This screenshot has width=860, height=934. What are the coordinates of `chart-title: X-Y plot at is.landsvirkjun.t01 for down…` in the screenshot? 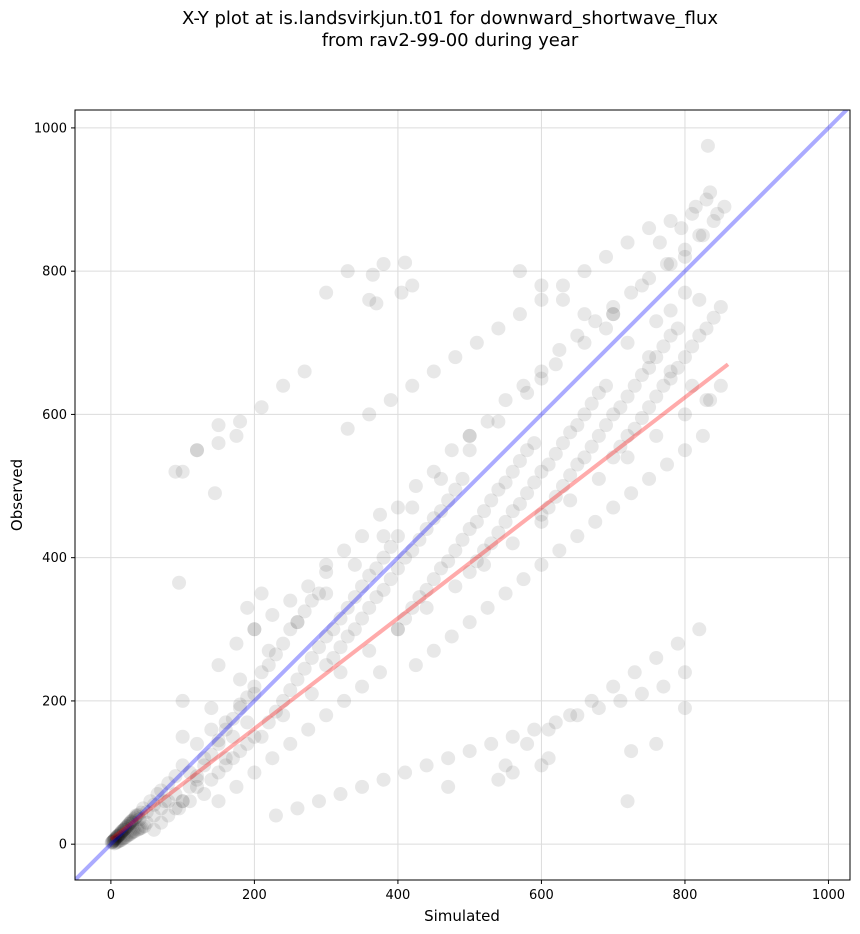 It's located at (430, 30).